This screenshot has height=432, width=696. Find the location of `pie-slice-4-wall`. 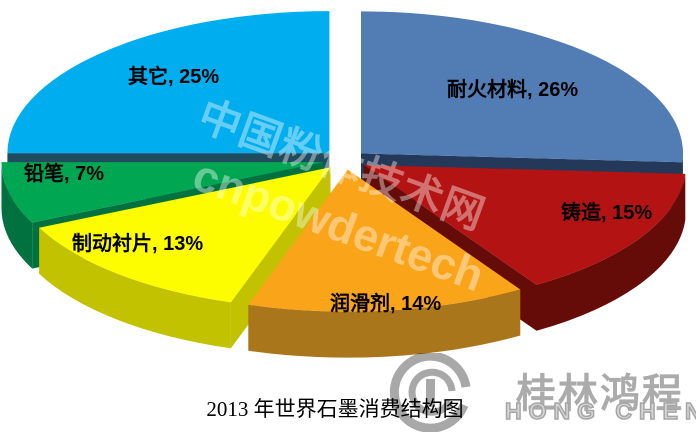

pie-slice-4-wall is located at coordinates (17, 215).